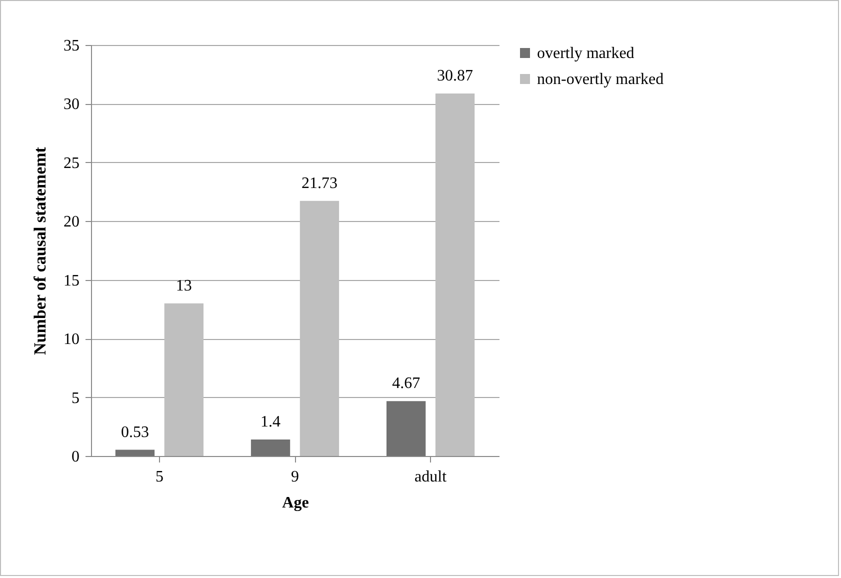  What do you see at coordinates (40, 250) in the screenshot?
I see `y-axis-title: Number of causal statememt` at bounding box center [40, 250].